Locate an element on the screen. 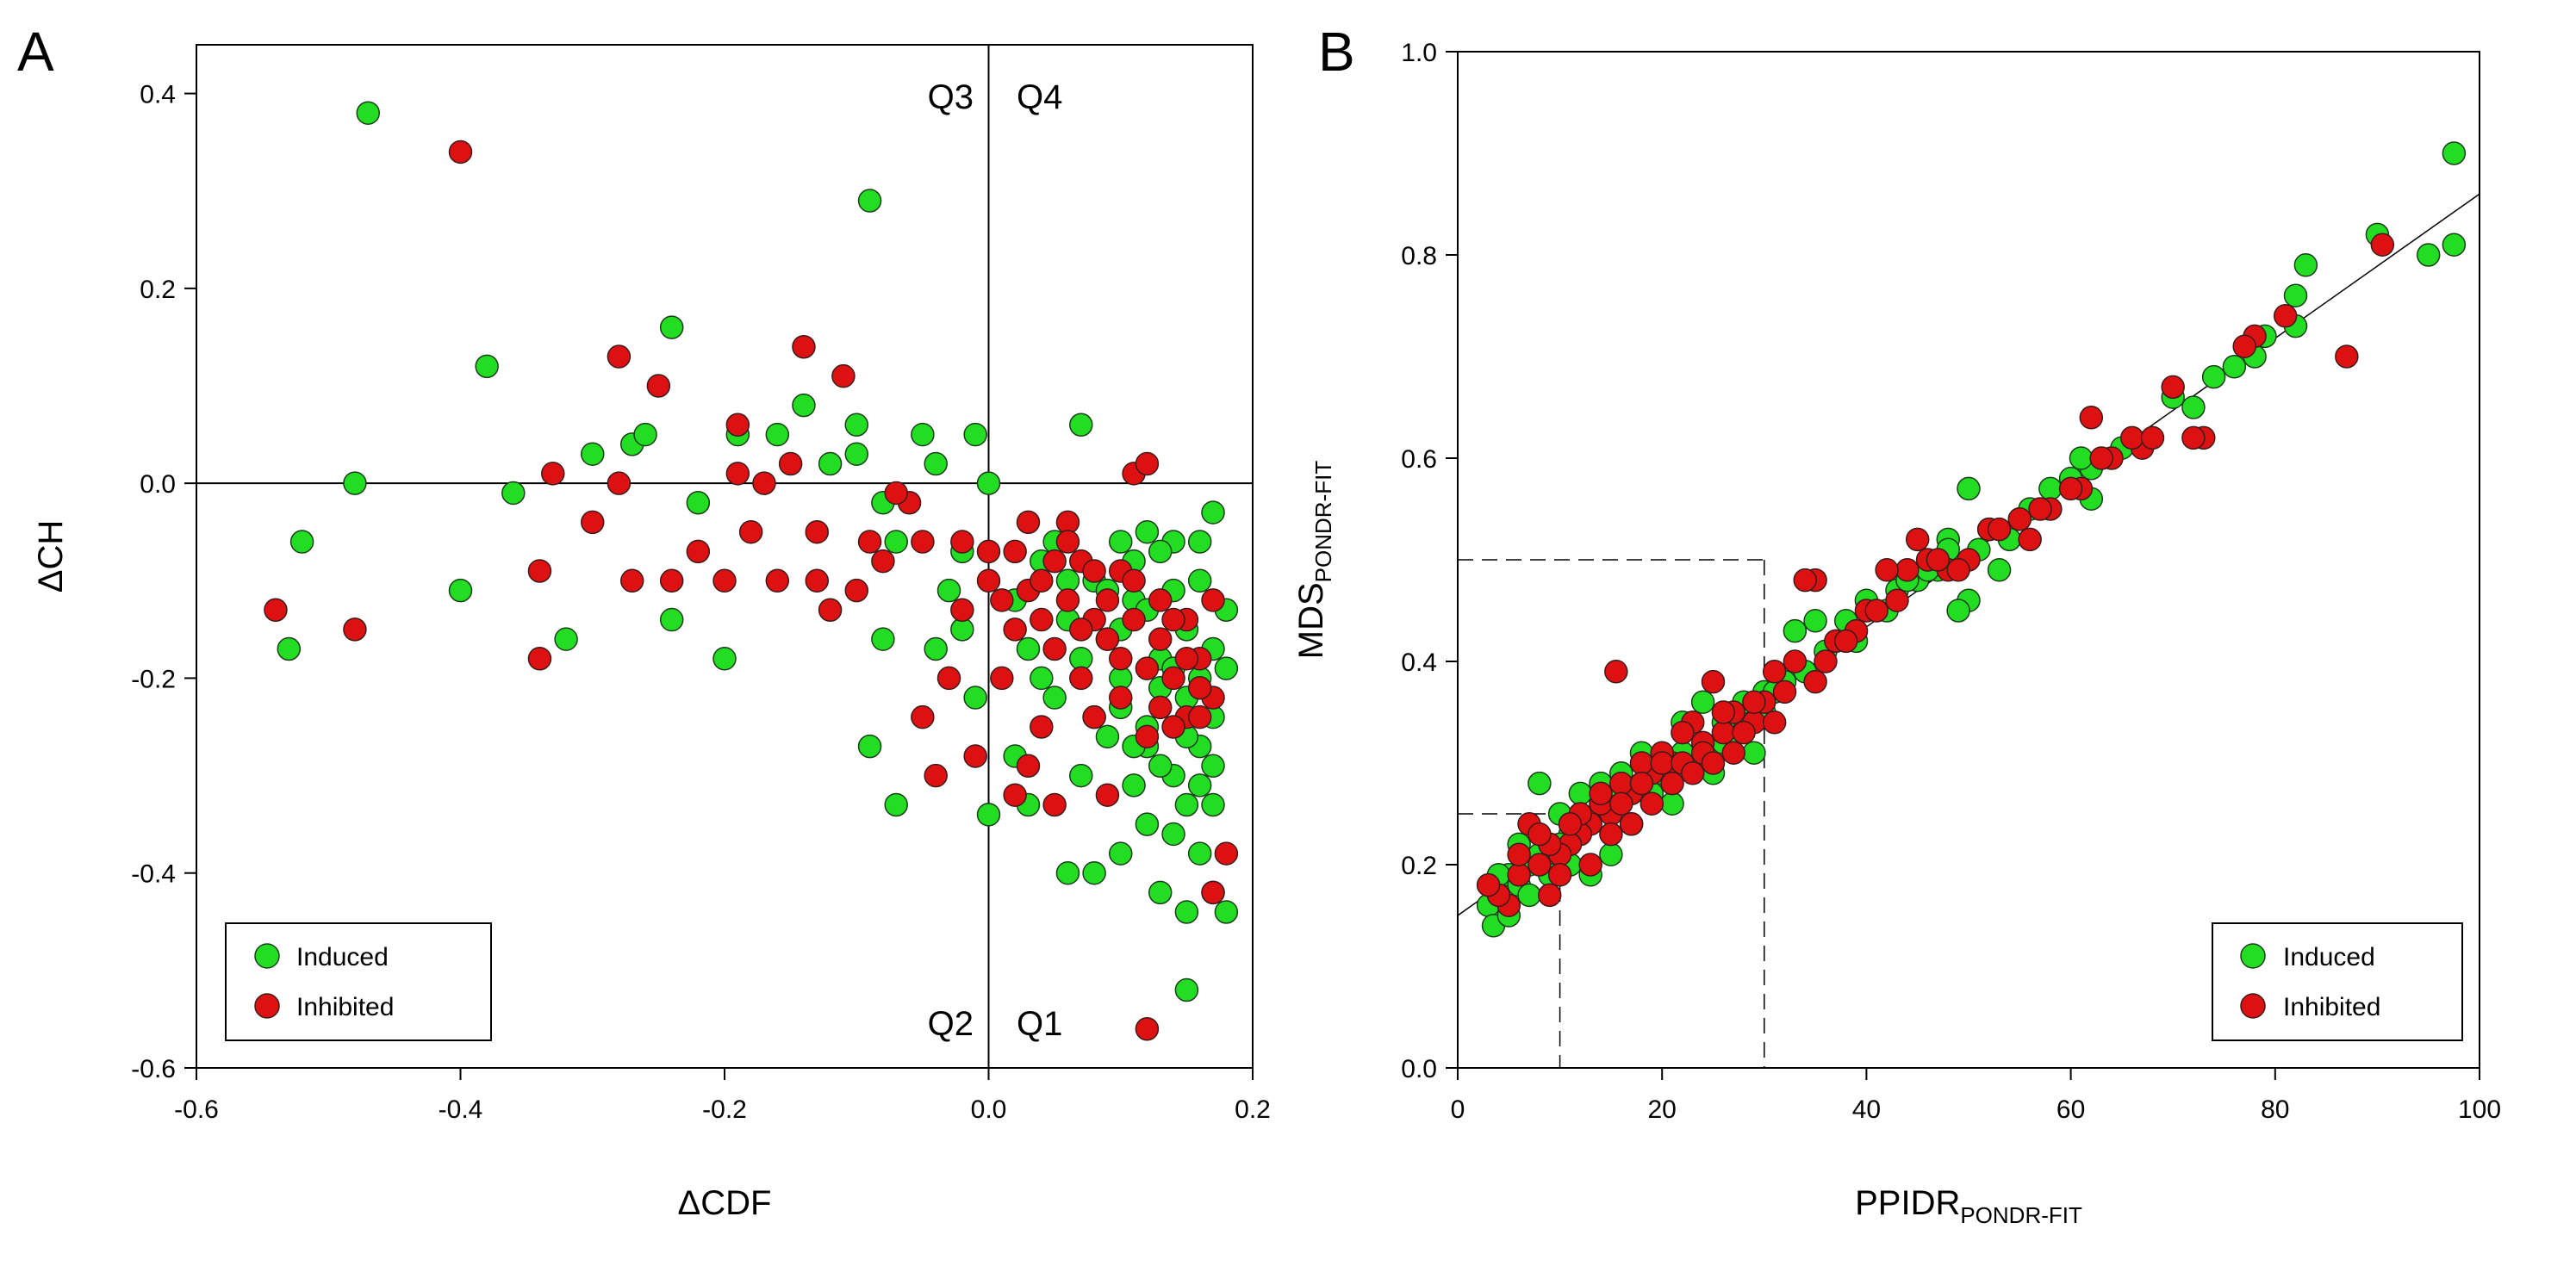 The image size is (2576, 1266). a-x-tick-label: -0.2 is located at coordinates (725, 1109).